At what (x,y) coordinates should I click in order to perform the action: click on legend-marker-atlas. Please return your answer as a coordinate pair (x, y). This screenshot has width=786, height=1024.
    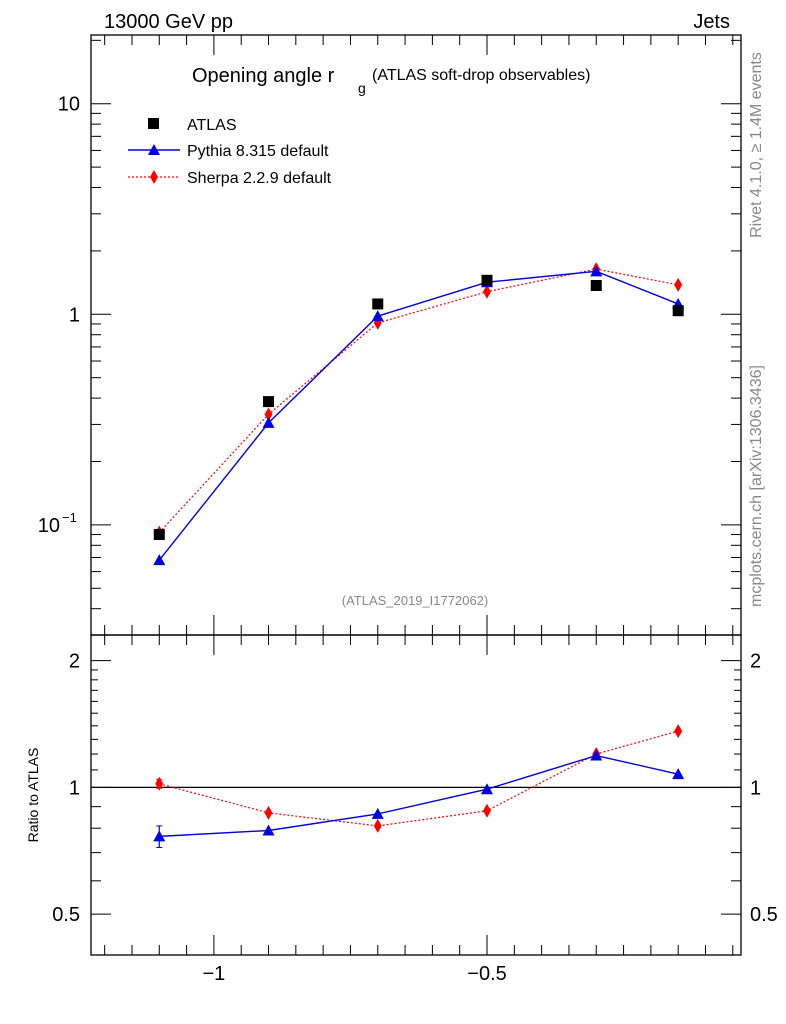
    Looking at the image, I should click on (153, 123).